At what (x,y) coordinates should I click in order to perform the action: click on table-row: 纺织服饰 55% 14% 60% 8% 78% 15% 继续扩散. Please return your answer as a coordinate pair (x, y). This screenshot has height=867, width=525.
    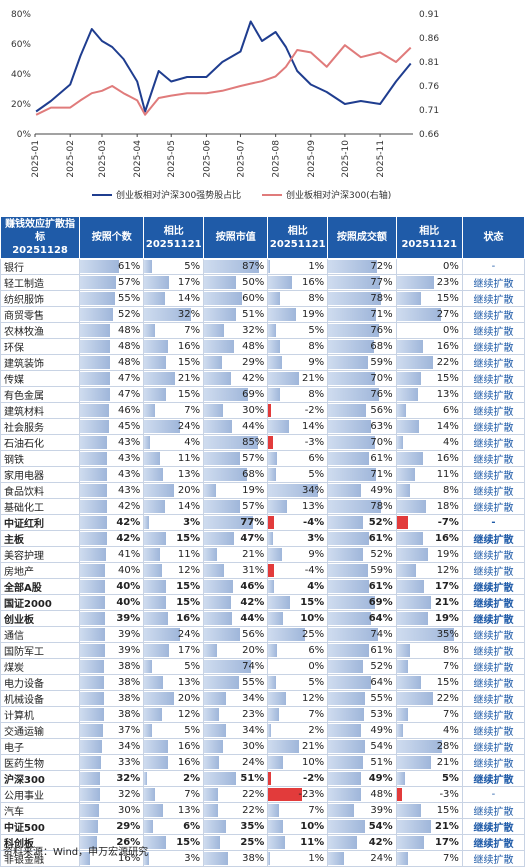
    Looking at the image, I should click on (262, 298).